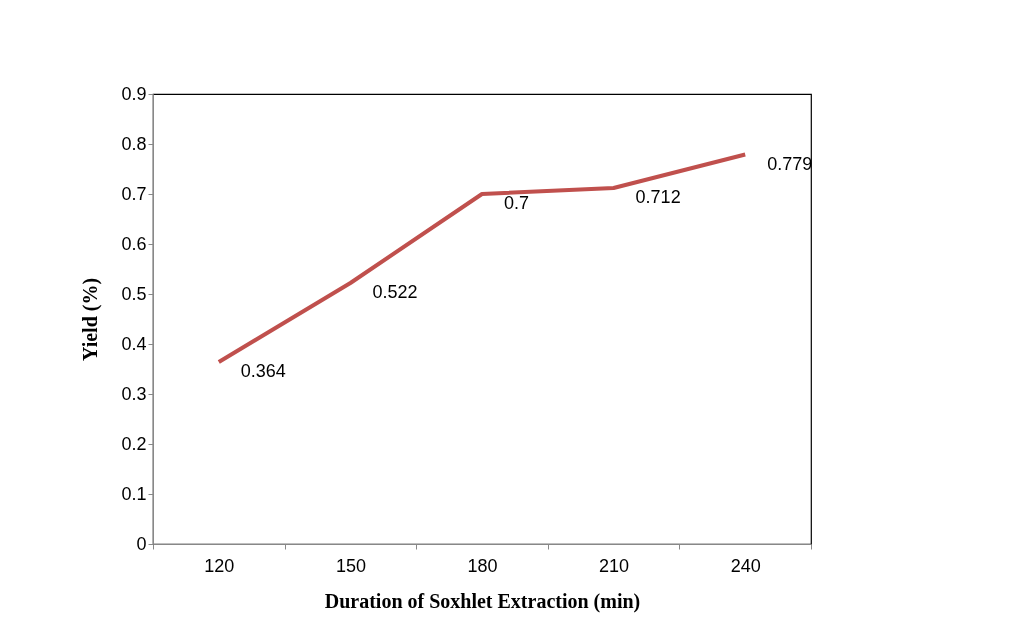 Image resolution: width=1028 pixels, height=644 pixels. What do you see at coordinates (134, 243) in the screenshot?
I see `y-tick-label: 0.6` at bounding box center [134, 243].